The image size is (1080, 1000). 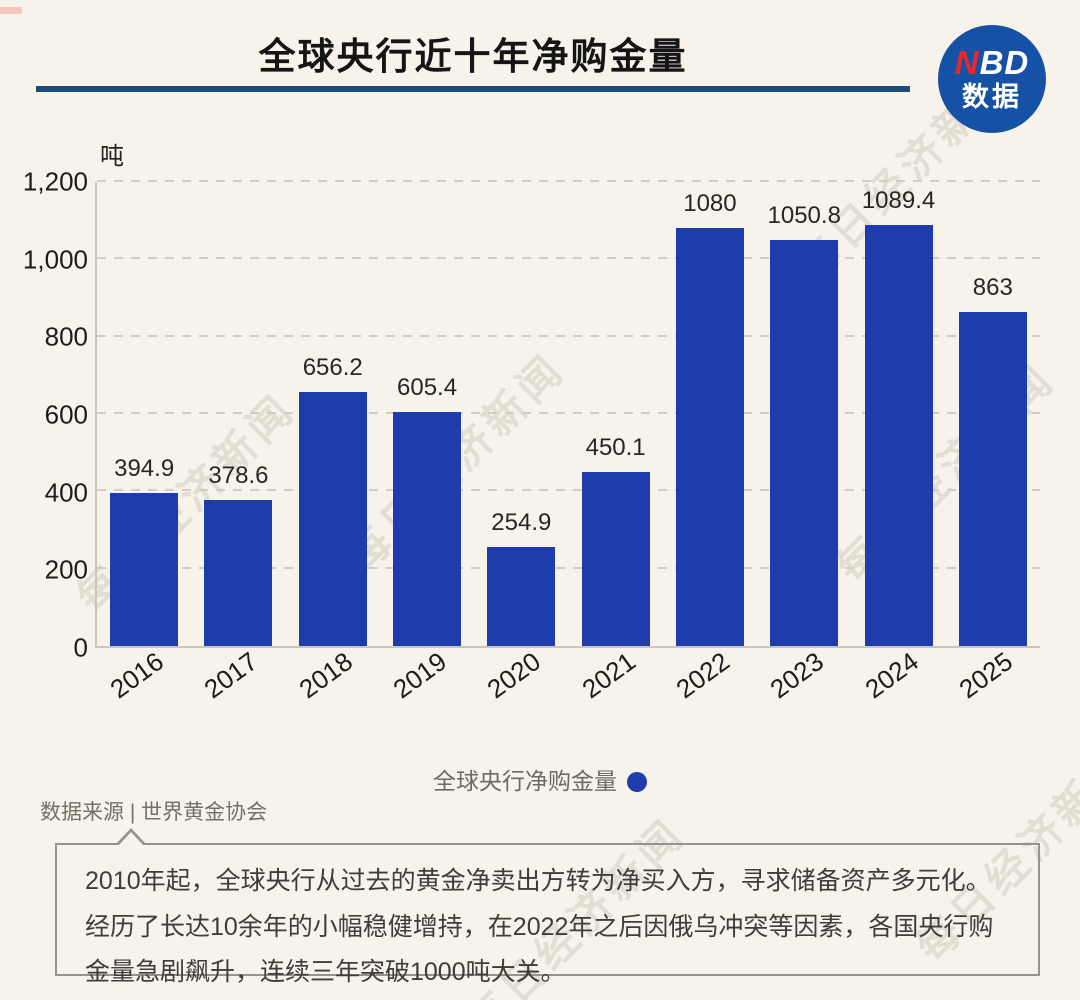 What do you see at coordinates (427, 528) in the screenshot?
I see `bar-2019` at bounding box center [427, 528].